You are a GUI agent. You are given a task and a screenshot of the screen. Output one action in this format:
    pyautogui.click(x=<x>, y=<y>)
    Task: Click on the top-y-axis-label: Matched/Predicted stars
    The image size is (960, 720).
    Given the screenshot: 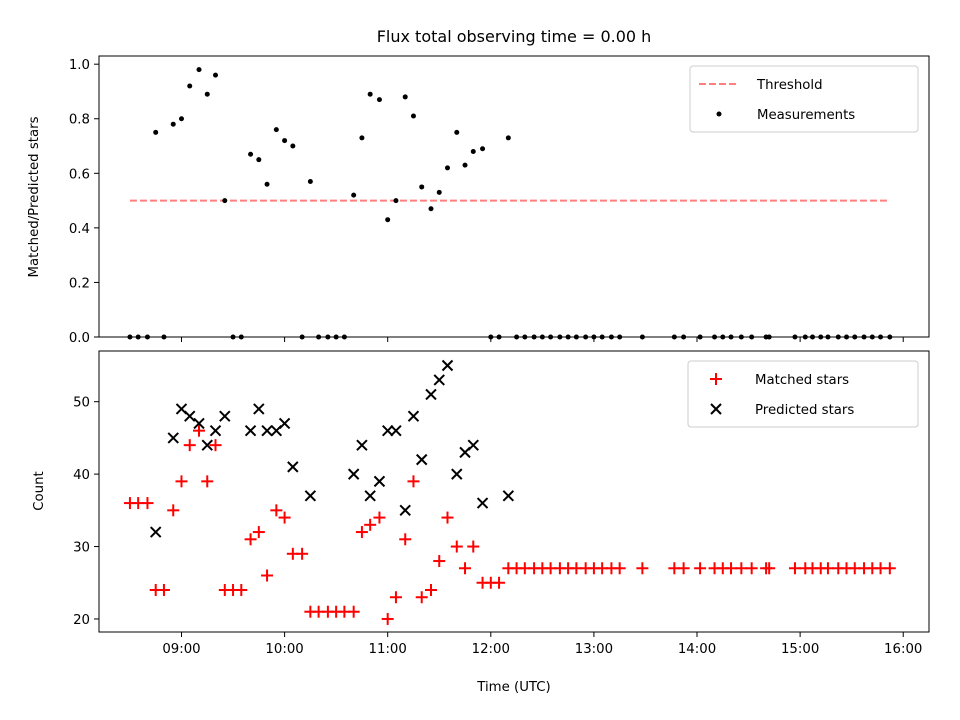 What is the action you would take?
    pyautogui.click(x=34, y=196)
    